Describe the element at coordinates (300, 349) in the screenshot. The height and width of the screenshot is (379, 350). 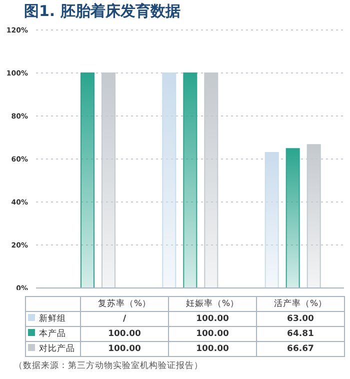
I see `data-label: 66.67` at that location.